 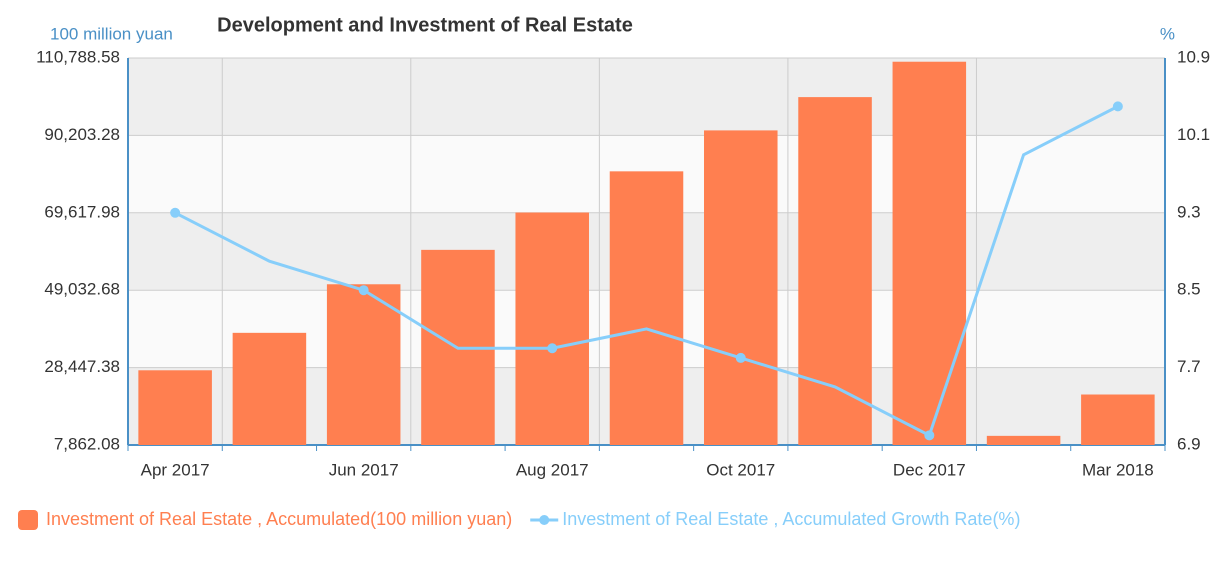 I want to click on y-tick-label: 7,862.08, so click(x=87, y=443).